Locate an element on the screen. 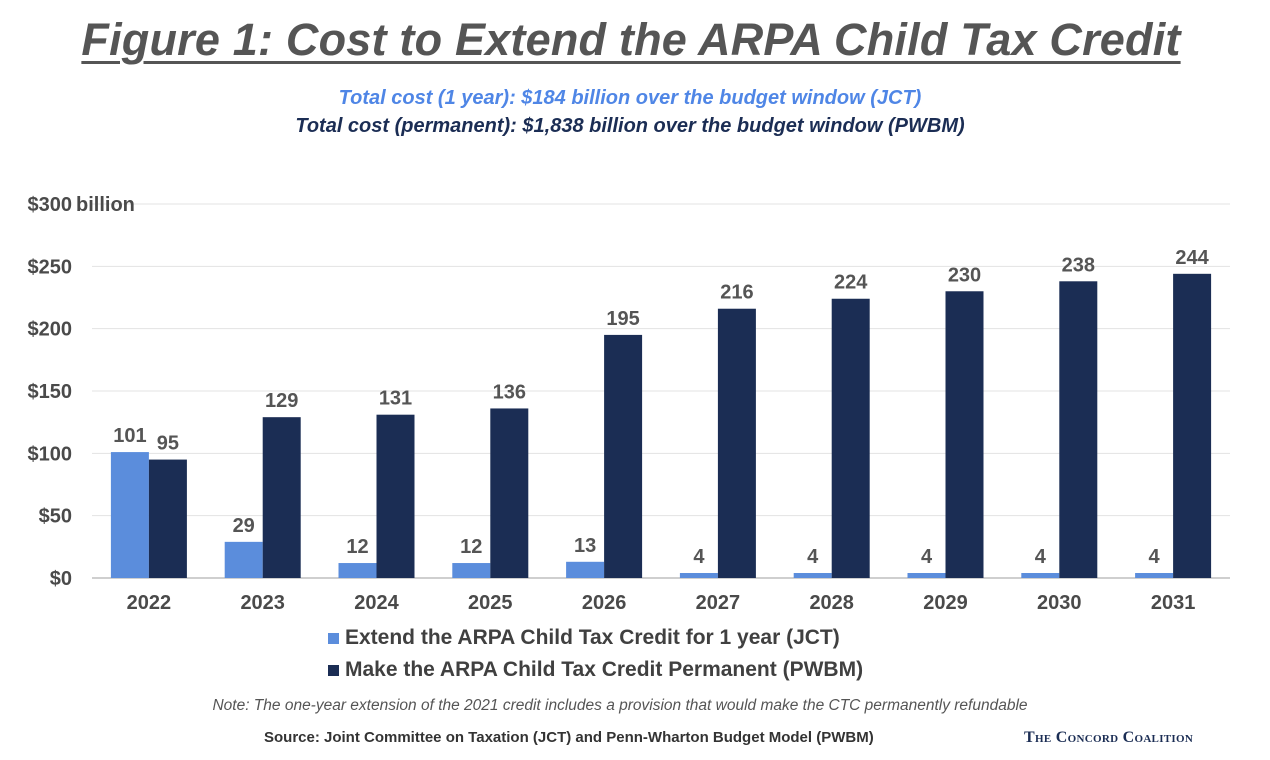 The height and width of the screenshot is (760, 1270). bar-permanent-2023 is located at coordinates (281, 497).